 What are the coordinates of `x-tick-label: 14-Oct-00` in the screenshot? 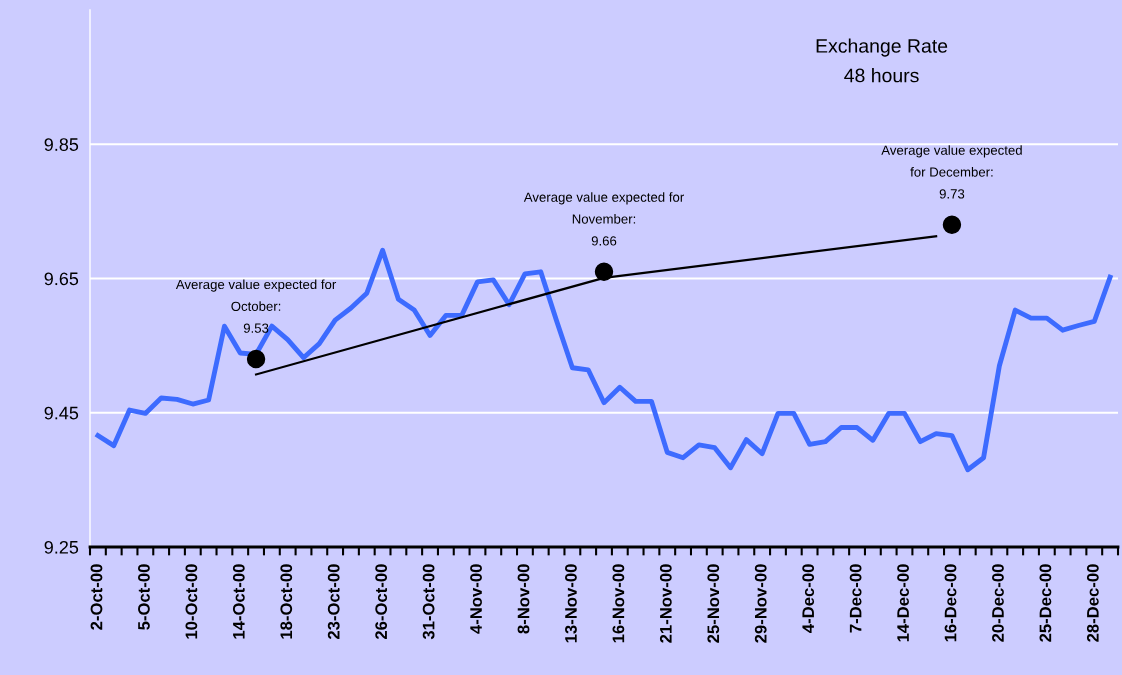 It's located at (238, 601).